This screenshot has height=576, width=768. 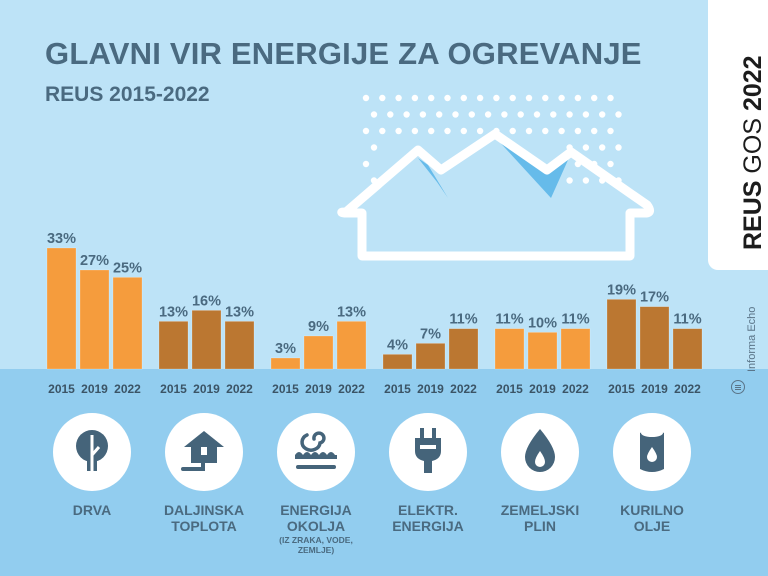 What do you see at coordinates (738, 387) in the screenshot?
I see `informa-echo-logo-icon` at bounding box center [738, 387].